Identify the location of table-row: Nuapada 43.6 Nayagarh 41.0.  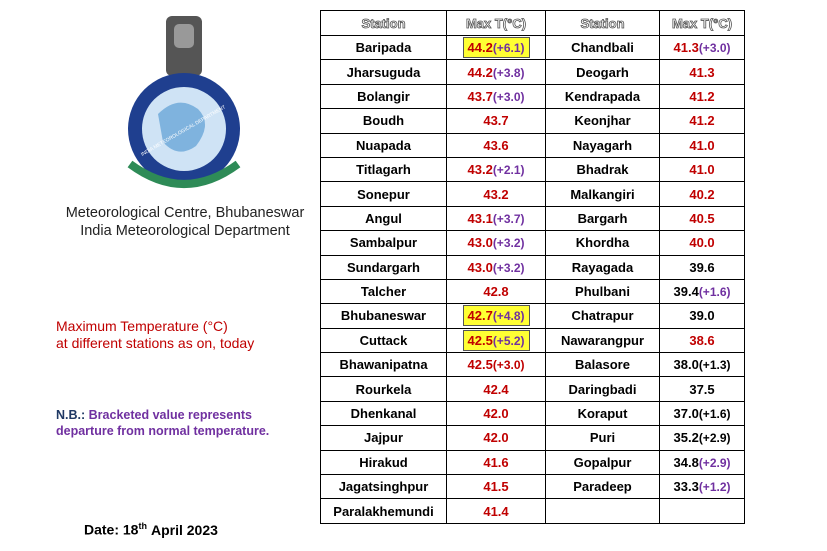
(532, 145).